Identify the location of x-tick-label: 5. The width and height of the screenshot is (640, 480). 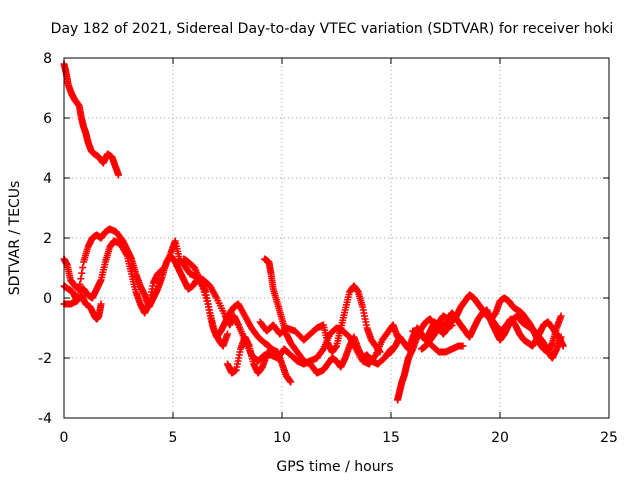
(173, 438).